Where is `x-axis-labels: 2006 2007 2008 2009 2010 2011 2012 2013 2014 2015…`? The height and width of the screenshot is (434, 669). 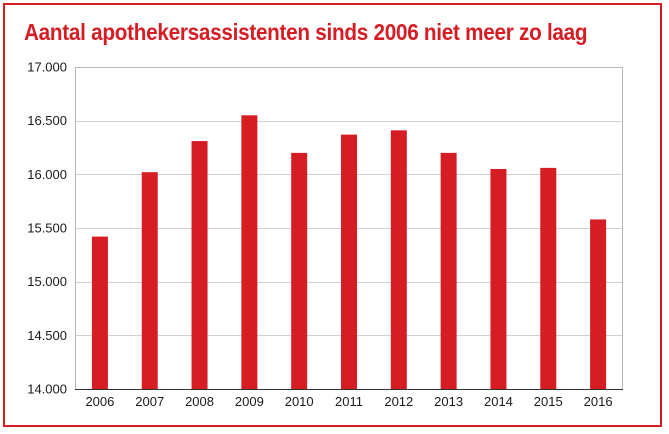
x-axis-labels: 2006 2007 2008 2009 2010 2011 2012 2013 2014 2015… is located at coordinates (348, 401).